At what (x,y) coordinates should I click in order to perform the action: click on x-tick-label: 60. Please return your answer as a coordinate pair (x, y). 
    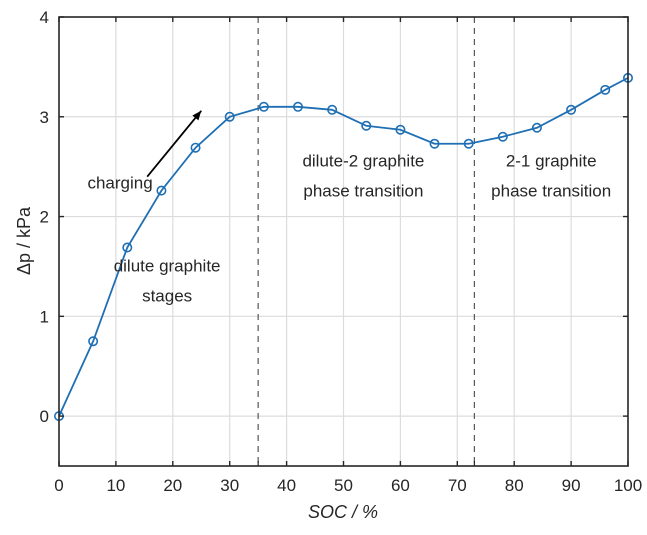
    Looking at the image, I should click on (400, 485).